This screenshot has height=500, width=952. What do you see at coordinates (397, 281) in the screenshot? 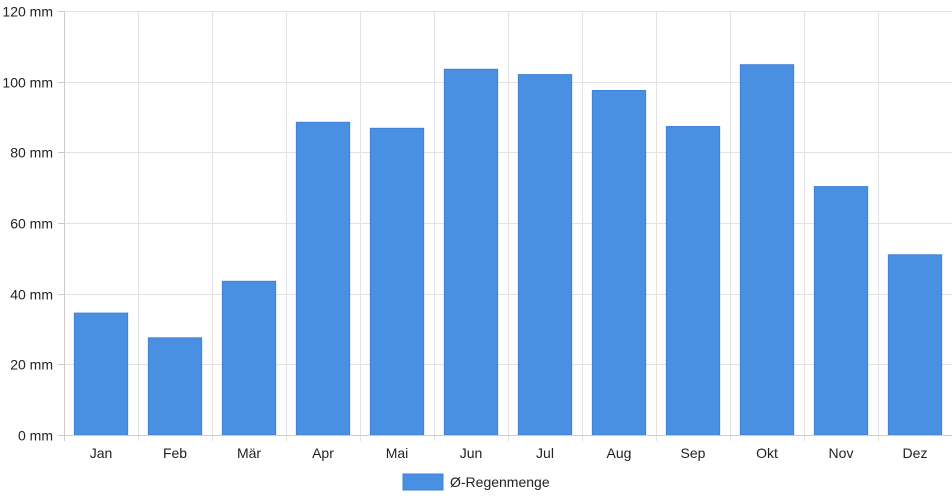
I see `bar-mai` at bounding box center [397, 281].